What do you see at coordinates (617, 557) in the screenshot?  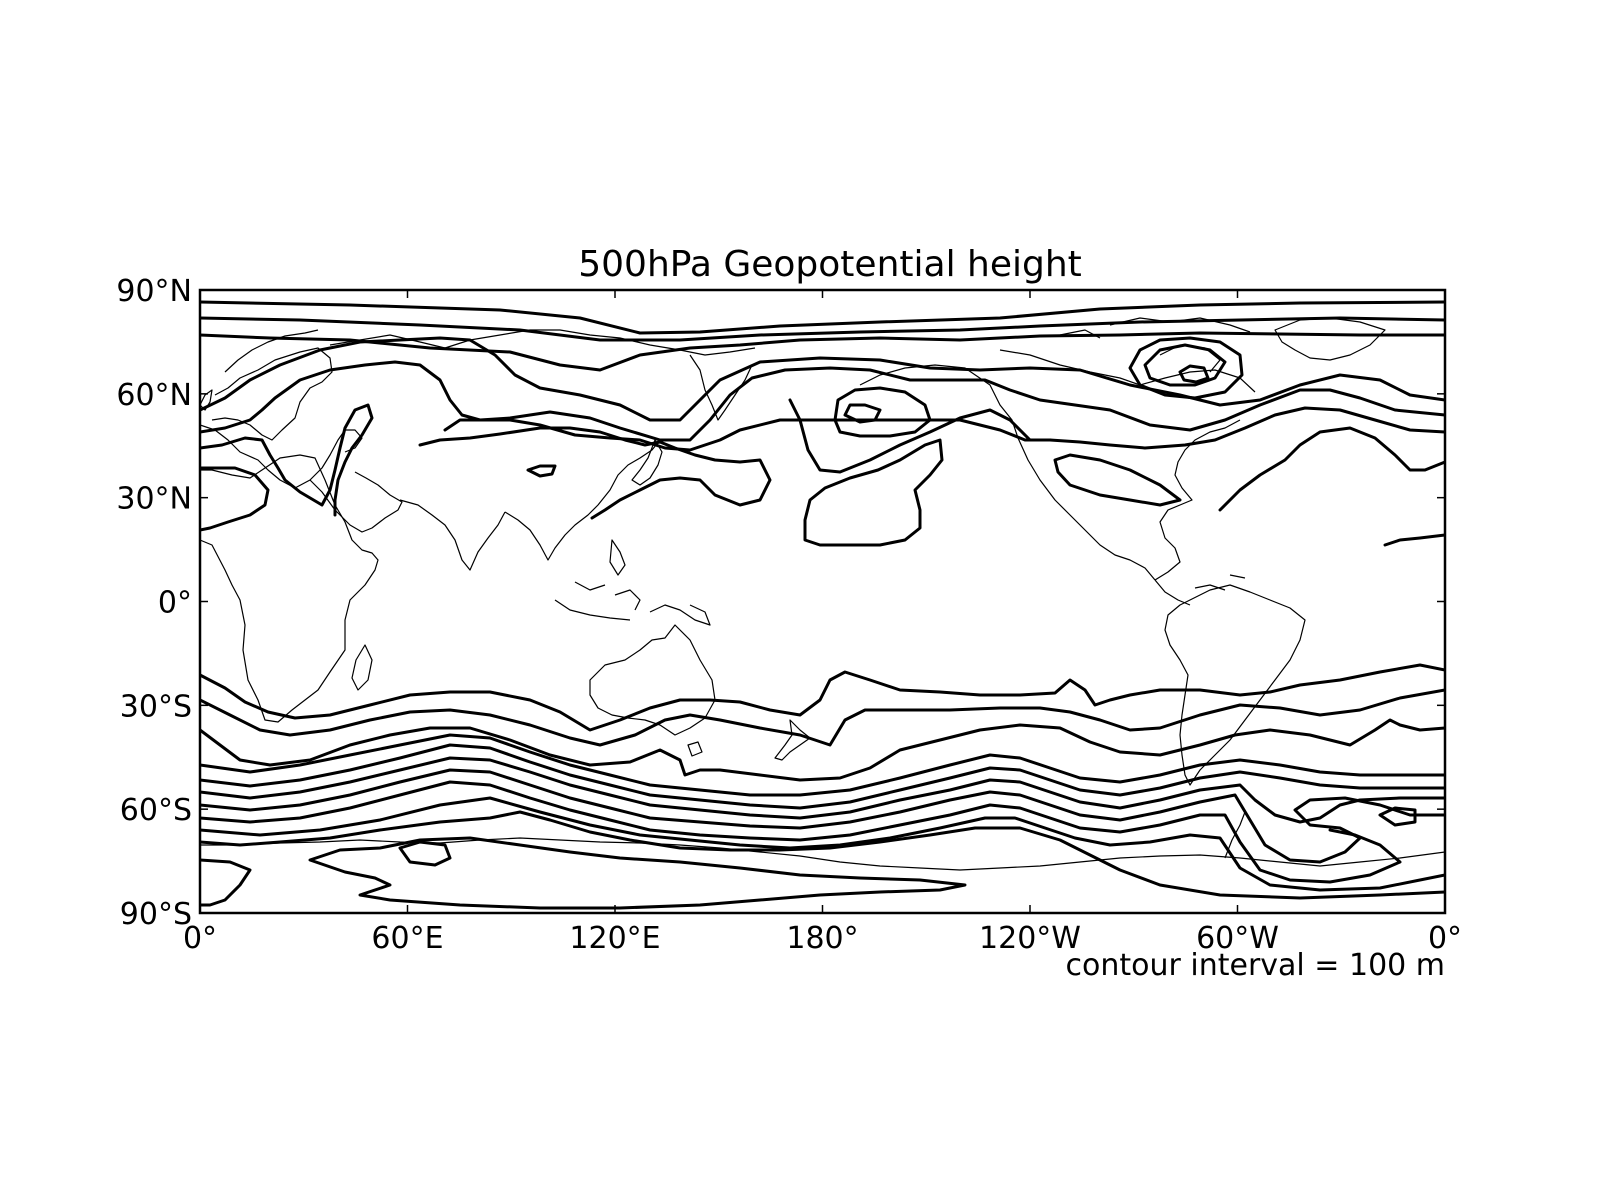 I see `coastline-philippines` at bounding box center [617, 557].